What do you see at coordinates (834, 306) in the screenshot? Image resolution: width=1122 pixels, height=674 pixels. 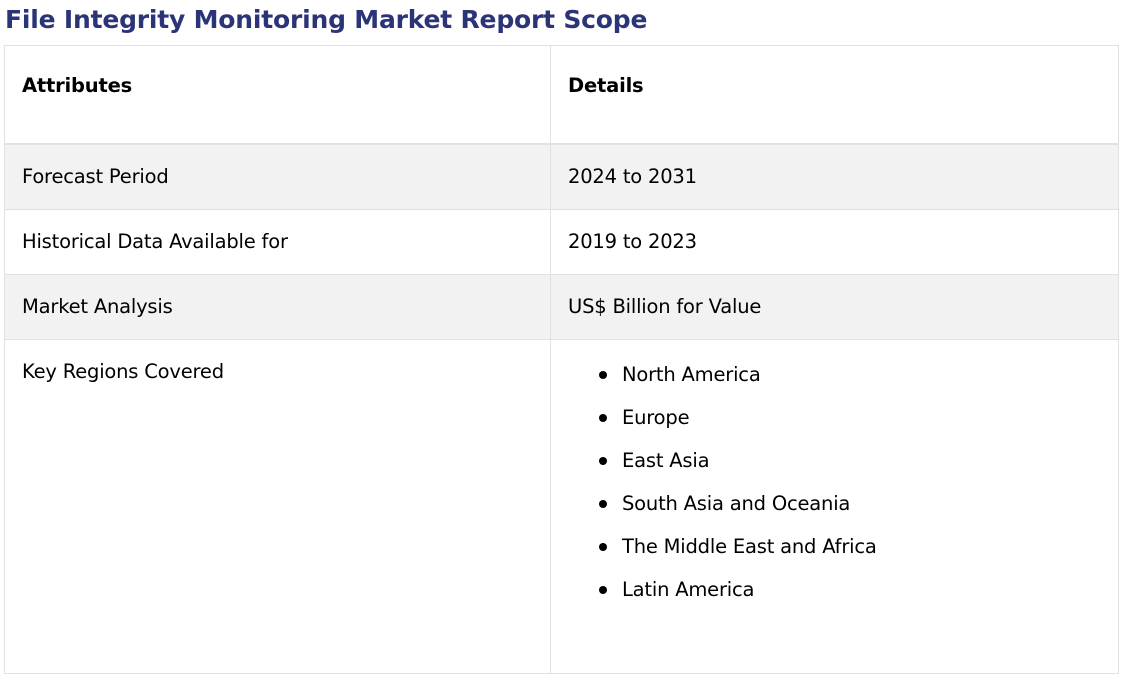 I see `detail-cell: US$ Billion for Value` at bounding box center [834, 306].